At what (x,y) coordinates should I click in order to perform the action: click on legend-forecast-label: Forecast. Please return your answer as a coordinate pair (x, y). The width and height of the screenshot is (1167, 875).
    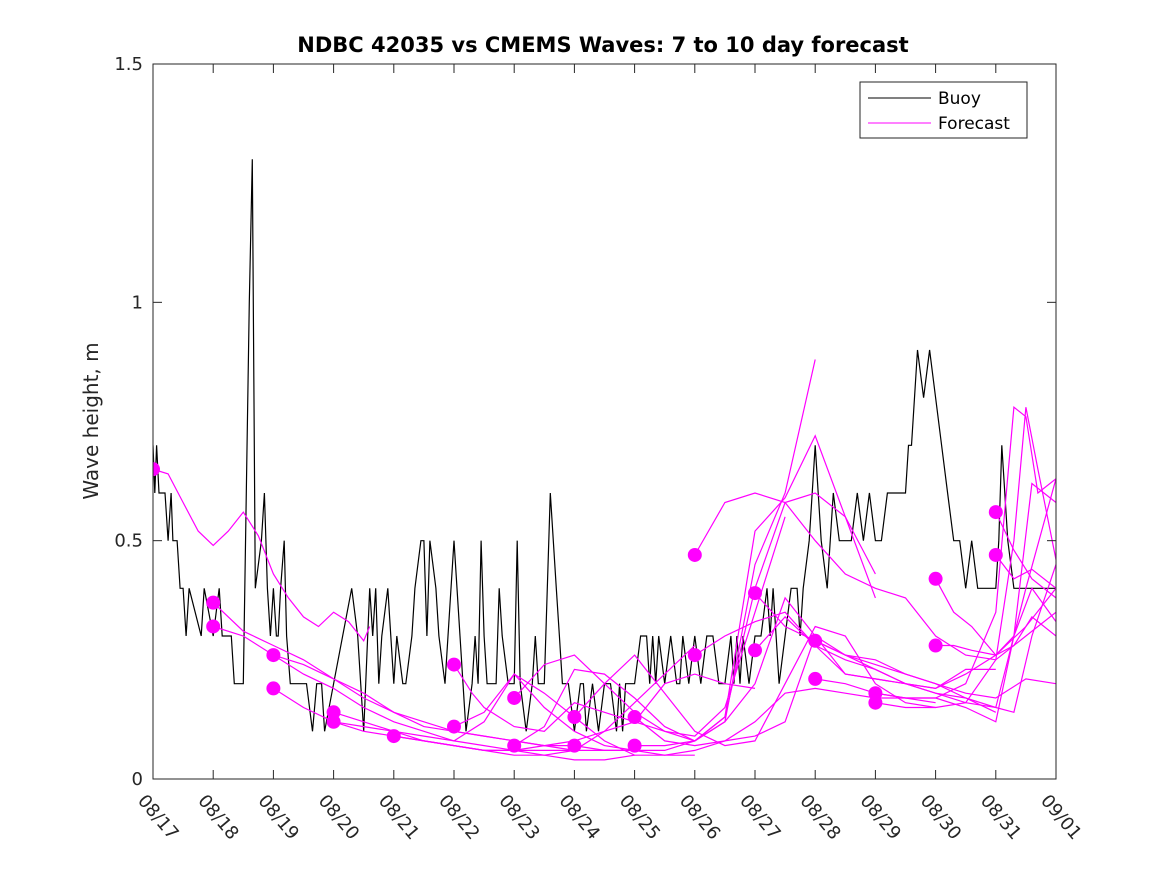
    Looking at the image, I should click on (974, 124).